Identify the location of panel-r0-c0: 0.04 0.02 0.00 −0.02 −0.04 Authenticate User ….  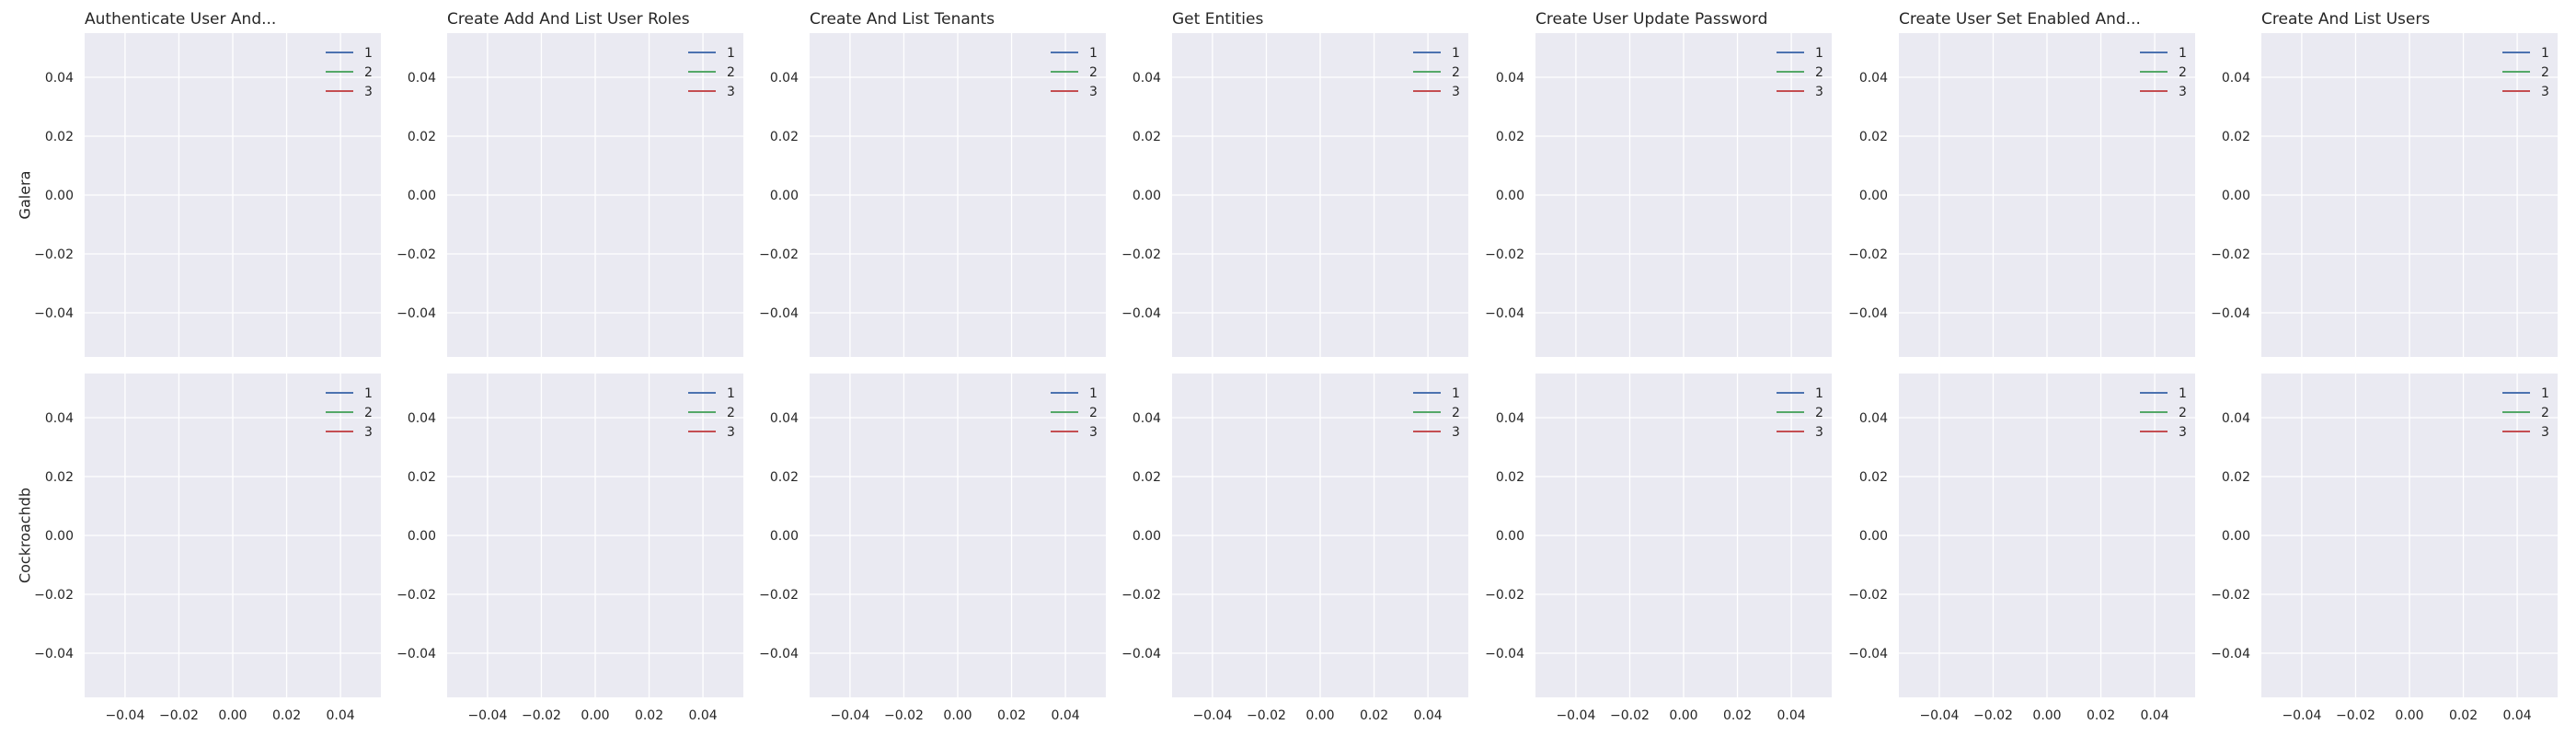
(207, 183).